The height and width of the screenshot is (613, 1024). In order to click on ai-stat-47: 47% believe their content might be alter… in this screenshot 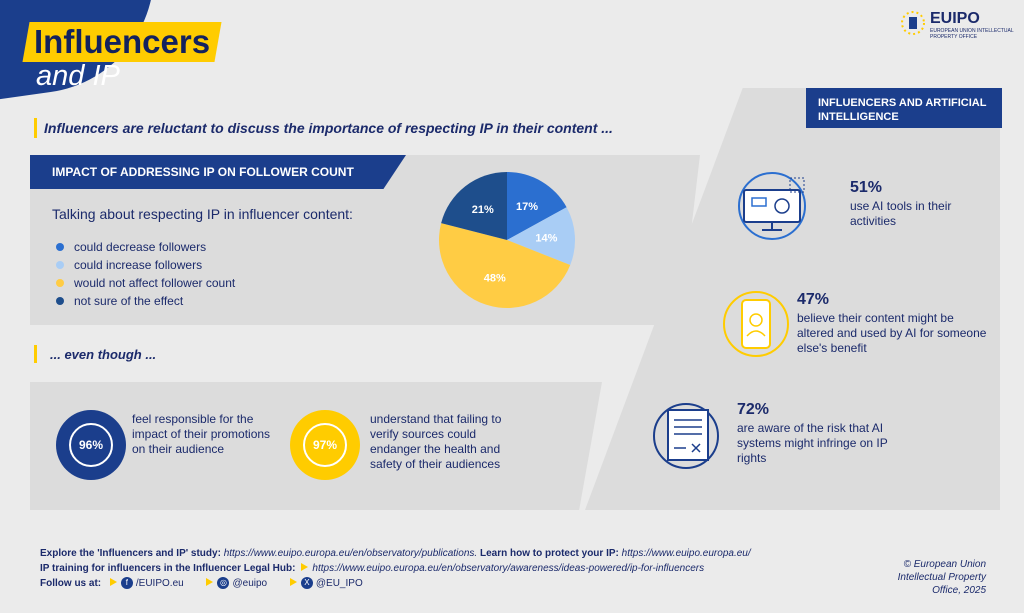, I will do `click(892, 324)`.